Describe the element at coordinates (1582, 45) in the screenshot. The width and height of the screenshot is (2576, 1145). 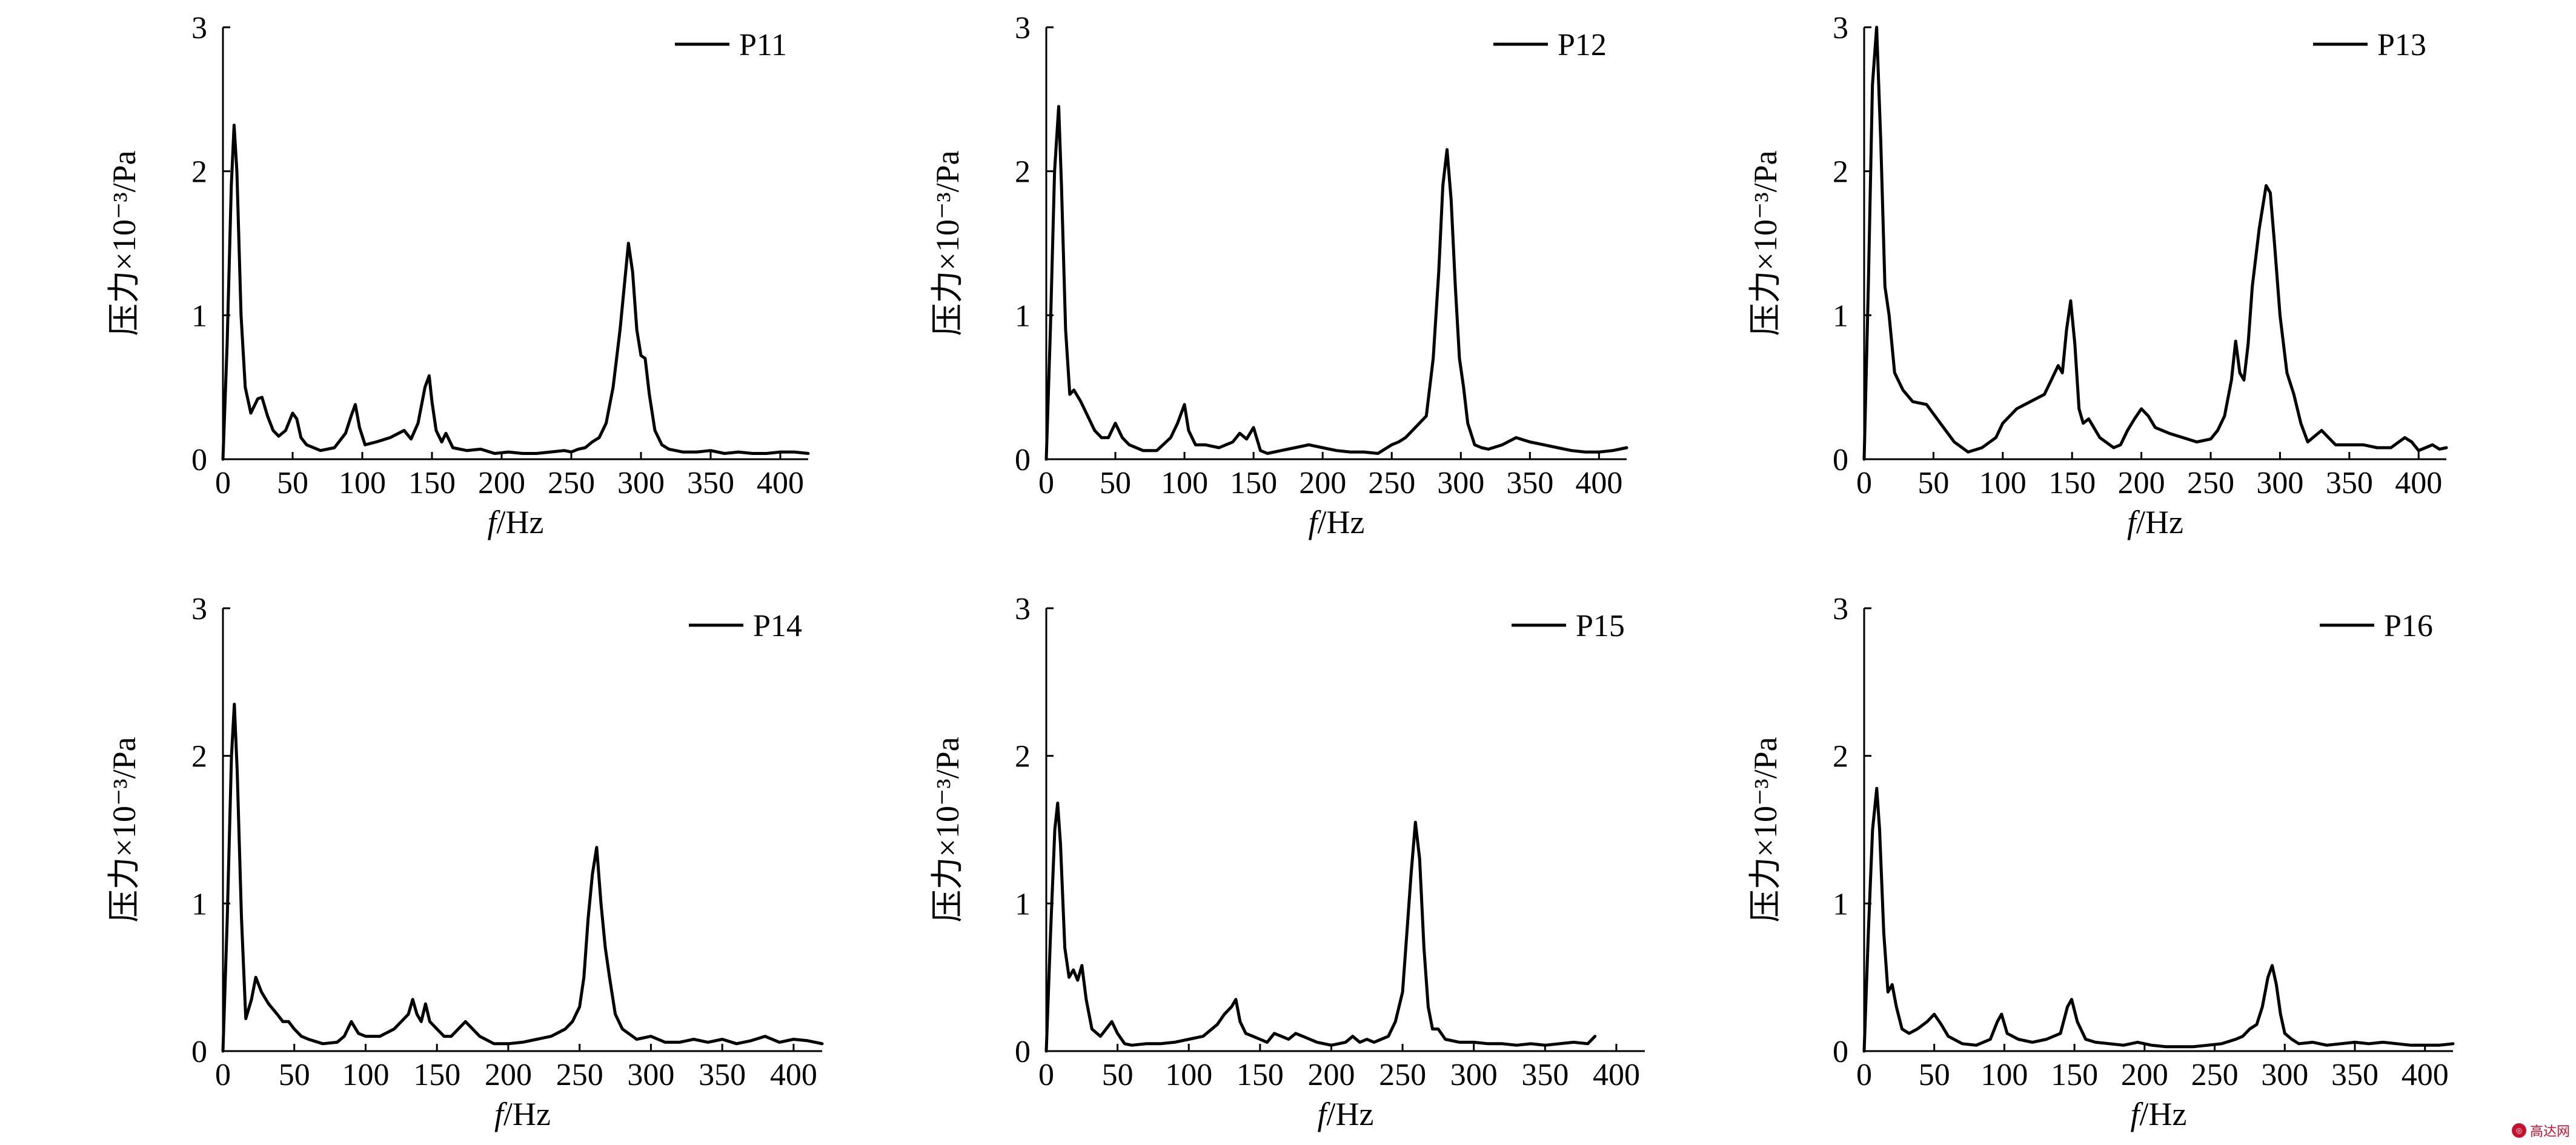
I see `legend-label: P12` at that location.